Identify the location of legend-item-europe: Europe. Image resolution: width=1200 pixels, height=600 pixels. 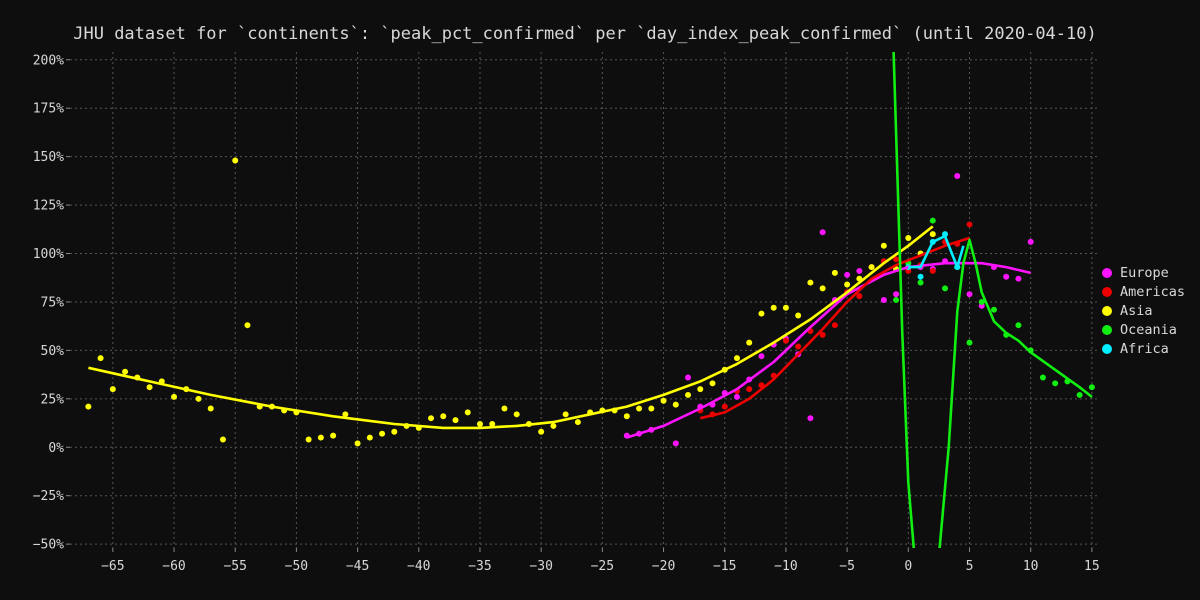
(1143, 272).